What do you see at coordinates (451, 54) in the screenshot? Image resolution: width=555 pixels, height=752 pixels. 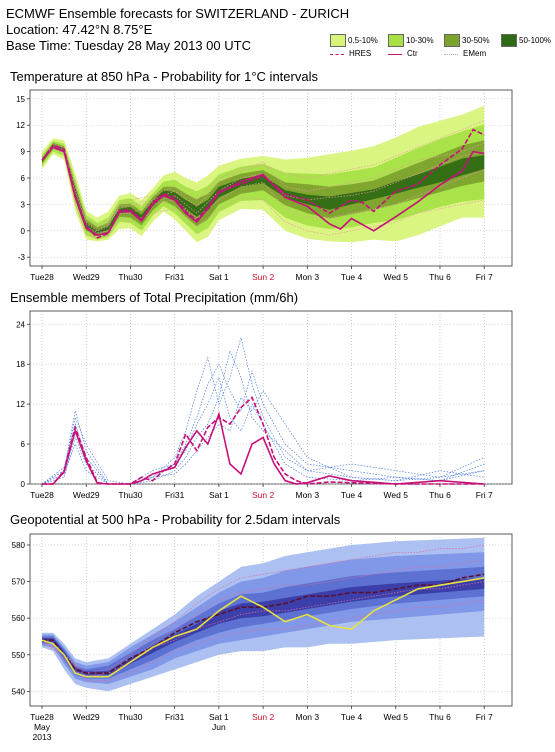 I see `legend-emem-line` at bounding box center [451, 54].